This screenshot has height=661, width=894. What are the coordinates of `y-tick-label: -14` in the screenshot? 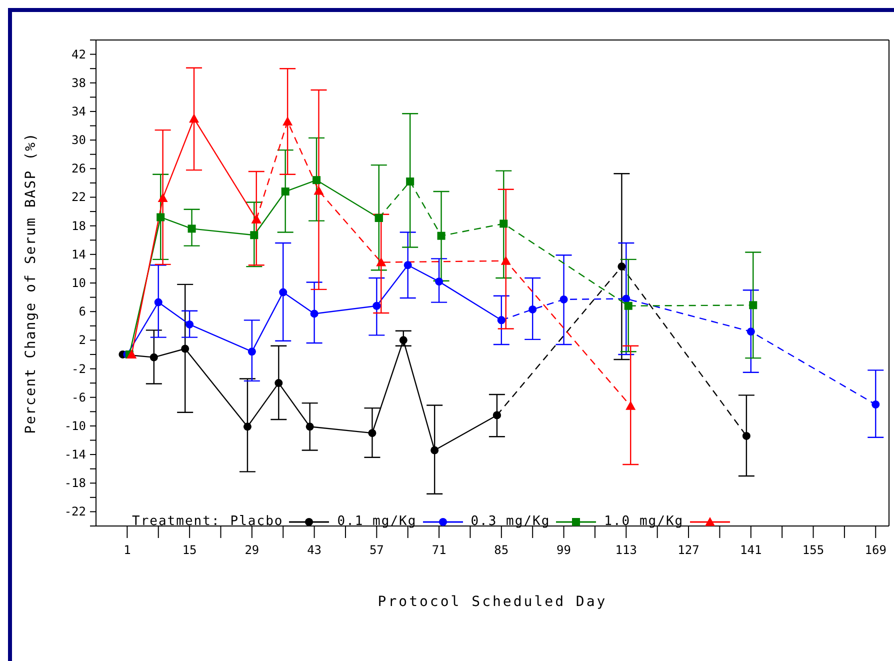 It's located at (75, 455).